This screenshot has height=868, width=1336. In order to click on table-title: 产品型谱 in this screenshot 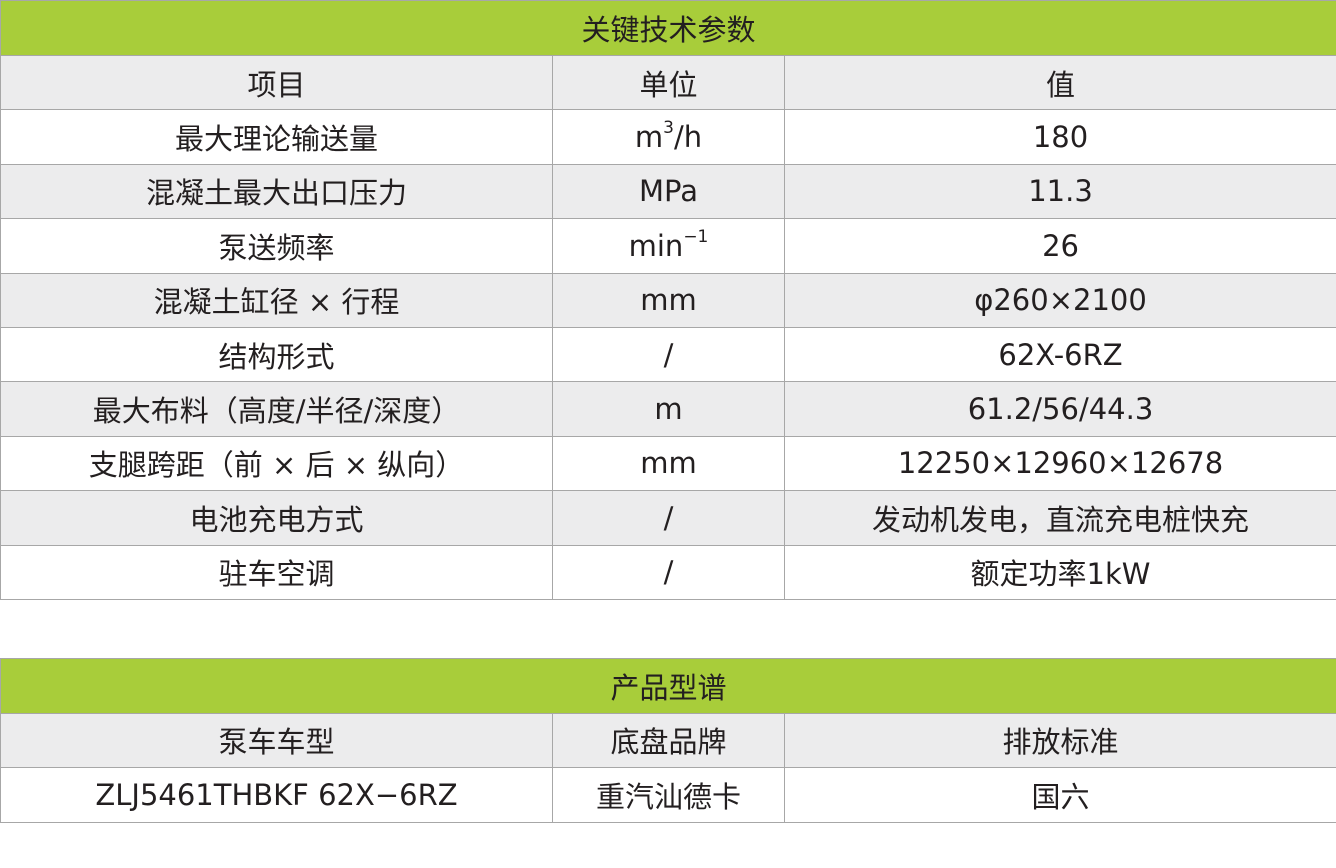, I will do `click(668, 686)`.